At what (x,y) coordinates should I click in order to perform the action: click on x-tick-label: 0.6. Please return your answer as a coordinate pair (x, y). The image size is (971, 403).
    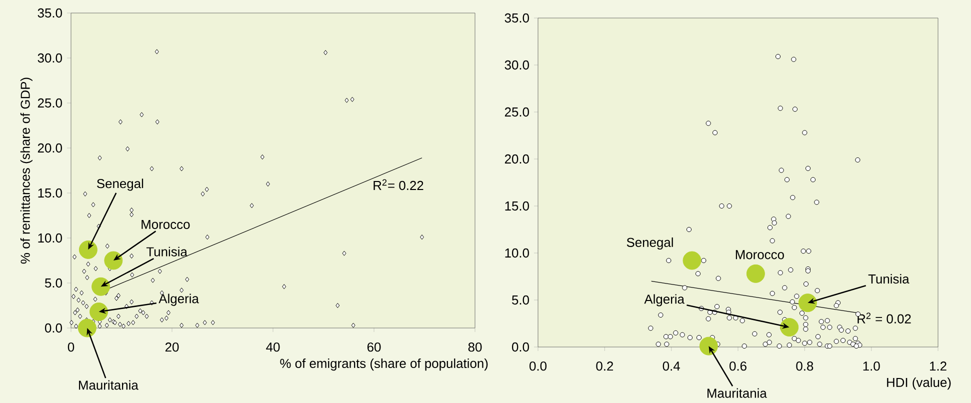
    Looking at the image, I should click on (738, 366).